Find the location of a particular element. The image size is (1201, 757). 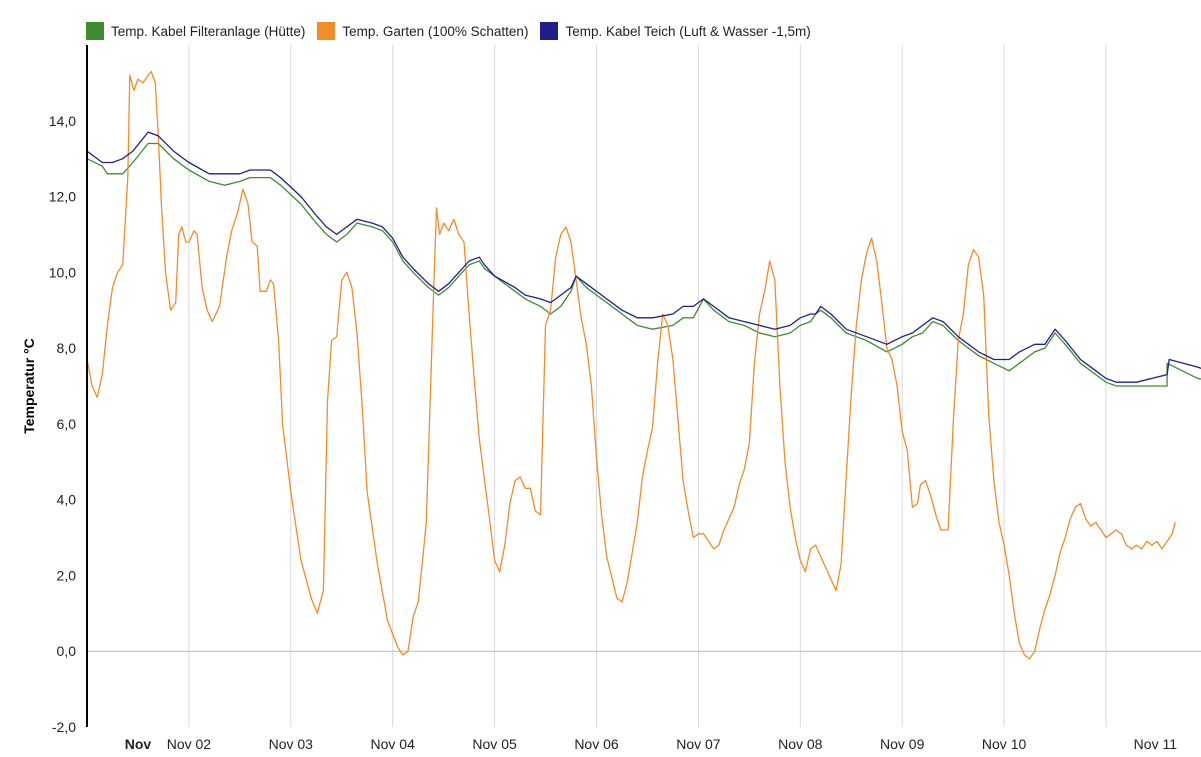

legend-label-garten: Temp. Garten (100% Schatten) is located at coordinates (435, 31).